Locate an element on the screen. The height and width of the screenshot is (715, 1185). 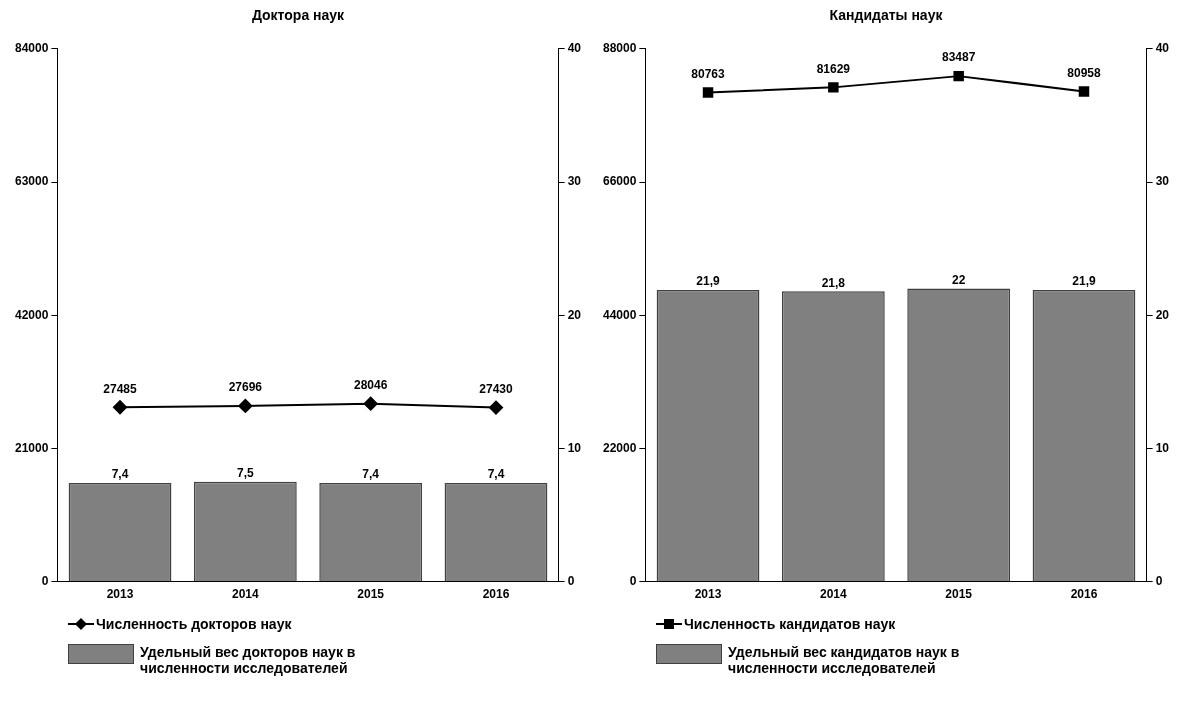
legend-label: Численность кандидатов наук is located at coordinates (790, 624).